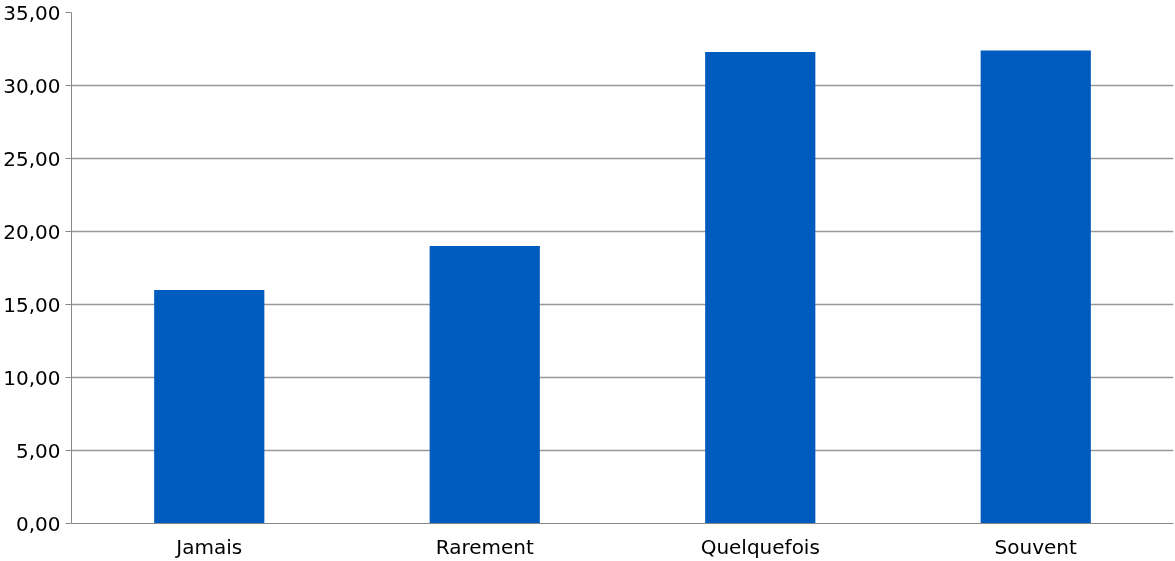 The width and height of the screenshot is (1175, 561). Describe the element at coordinates (38, 450) in the screenshot. I see `y-tick-label: 5,00` at that location.